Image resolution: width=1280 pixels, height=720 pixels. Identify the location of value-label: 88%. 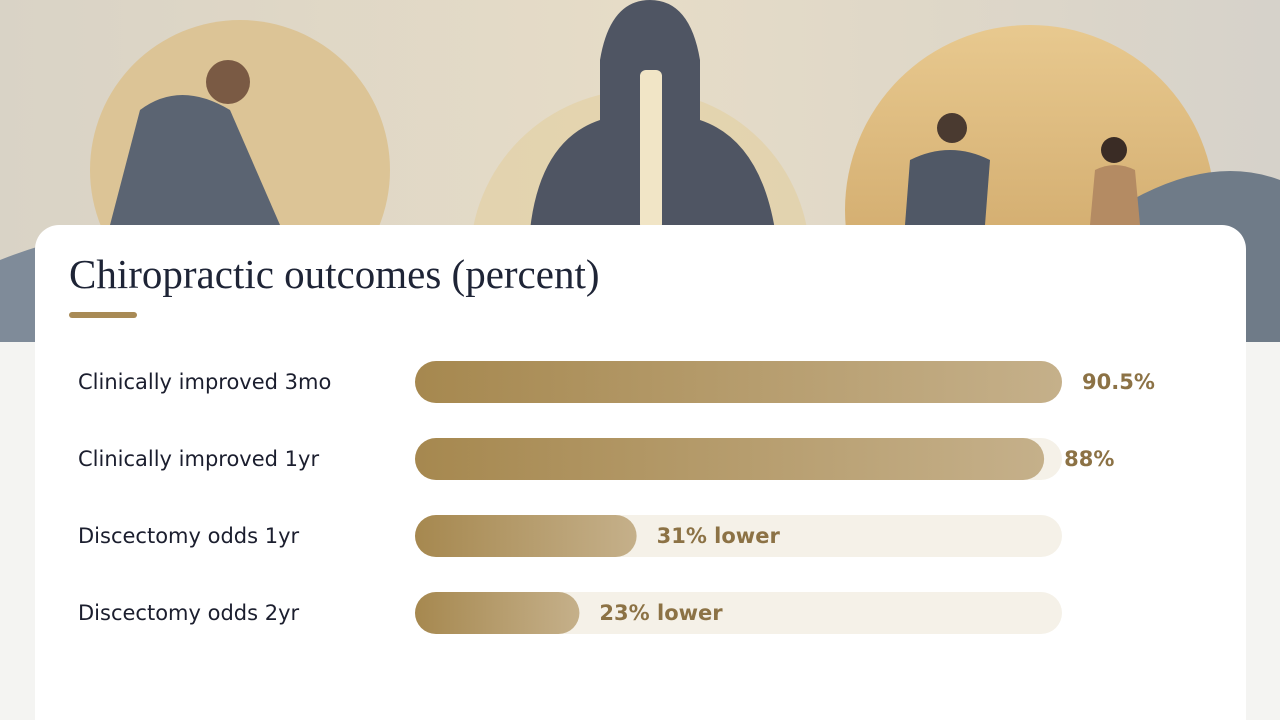
(1089, 459).